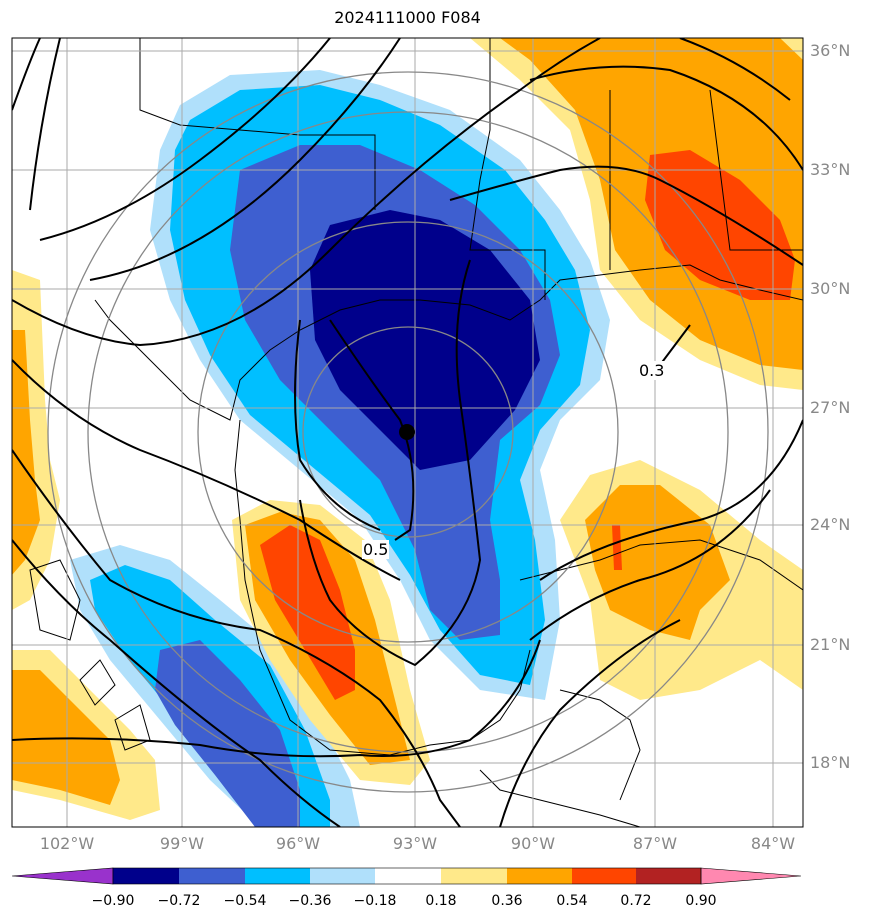  I want to click on lat-label: 36°N, so click(830, 50).